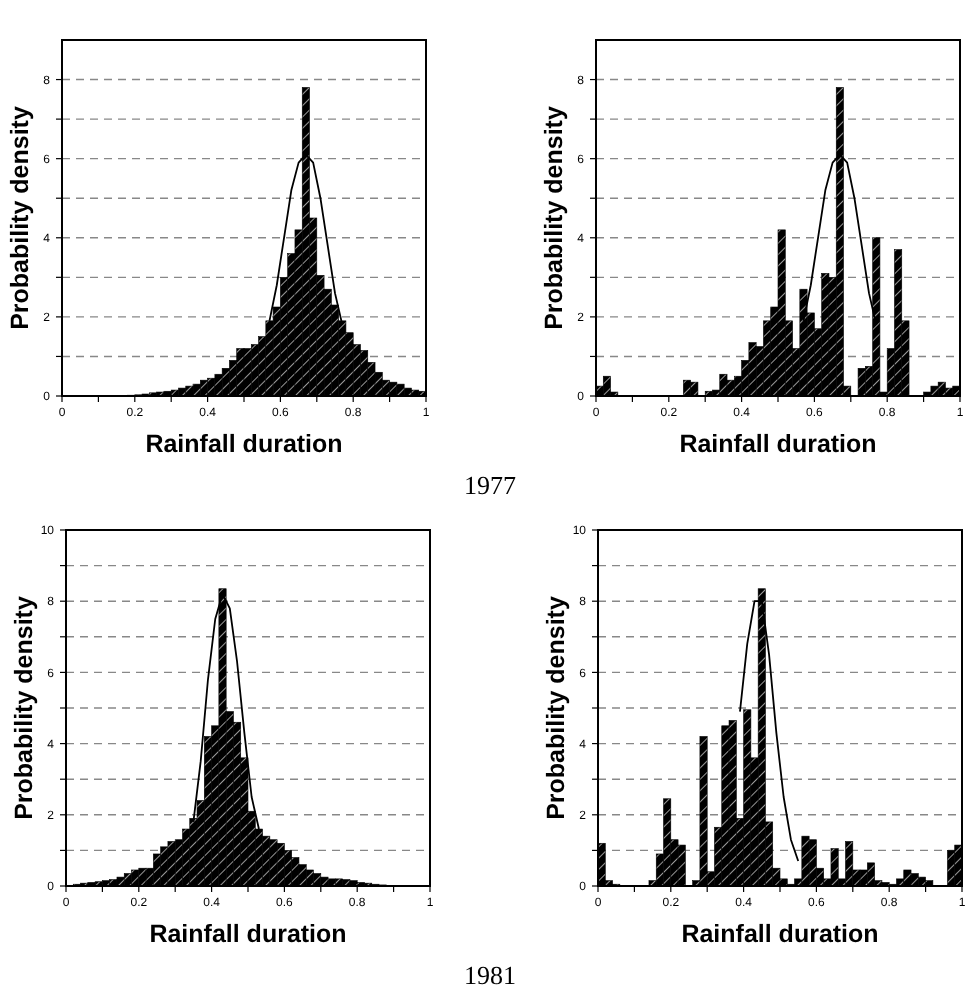 The image size is (978, 996). I want to click on text: 1981, so click(490, 975).